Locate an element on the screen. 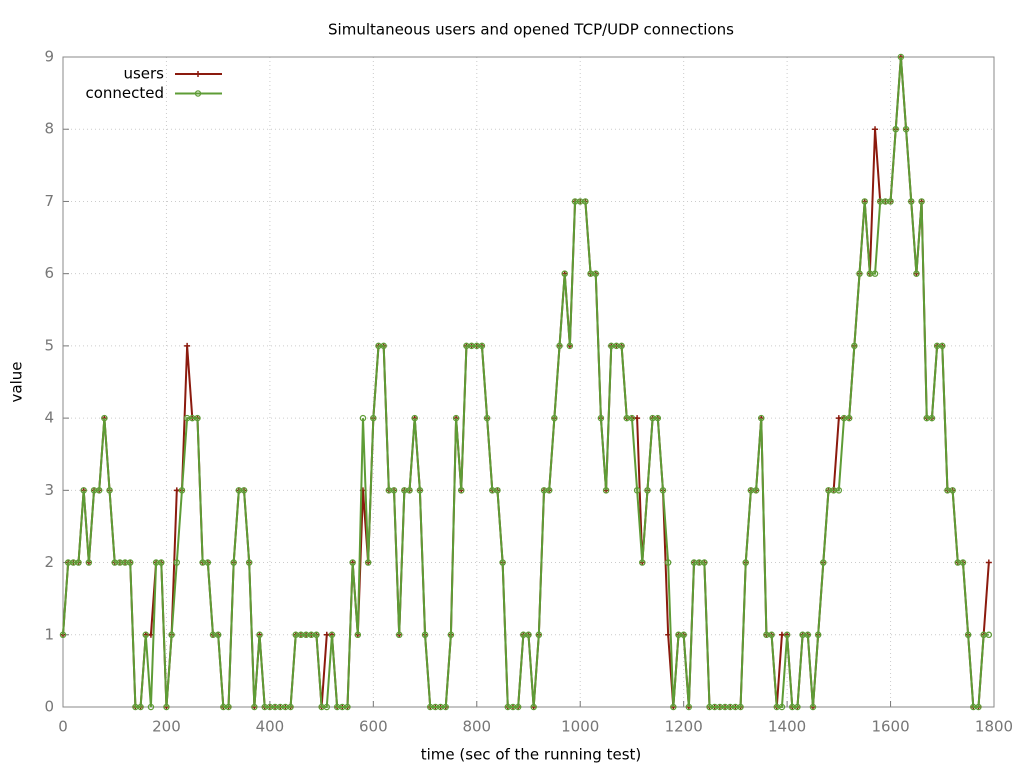 This screenshot has height=768, width=1024. y-tick-label: 2 is located at coordinates (49, 562).